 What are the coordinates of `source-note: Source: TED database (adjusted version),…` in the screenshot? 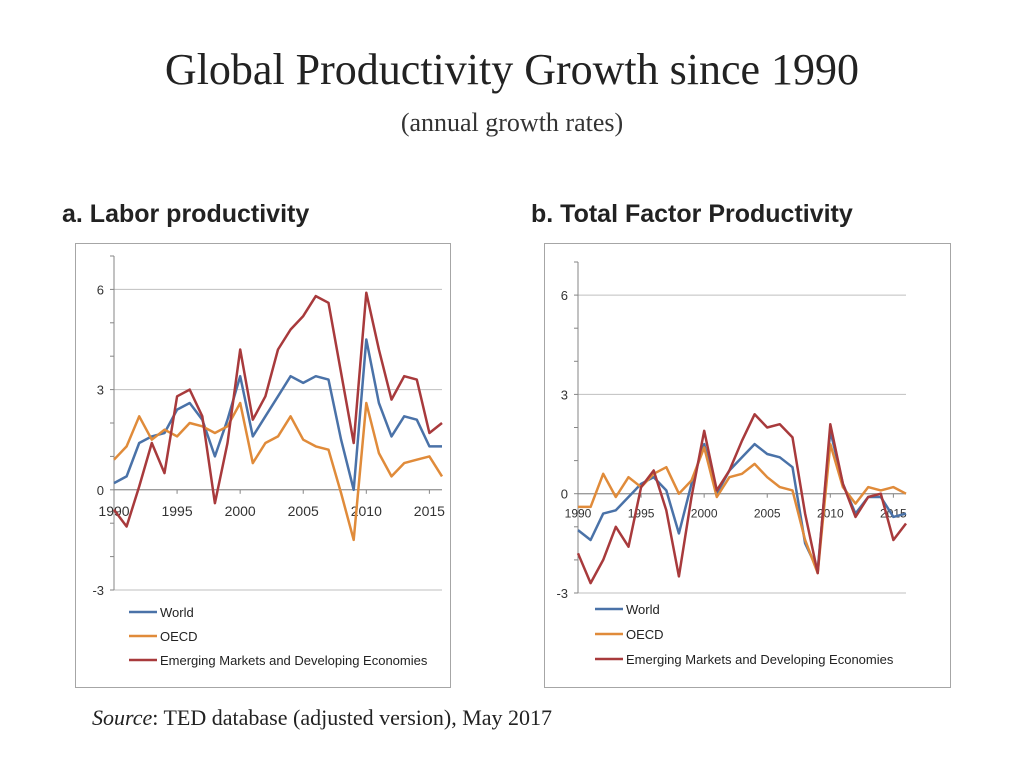 It's located at (322, 718).